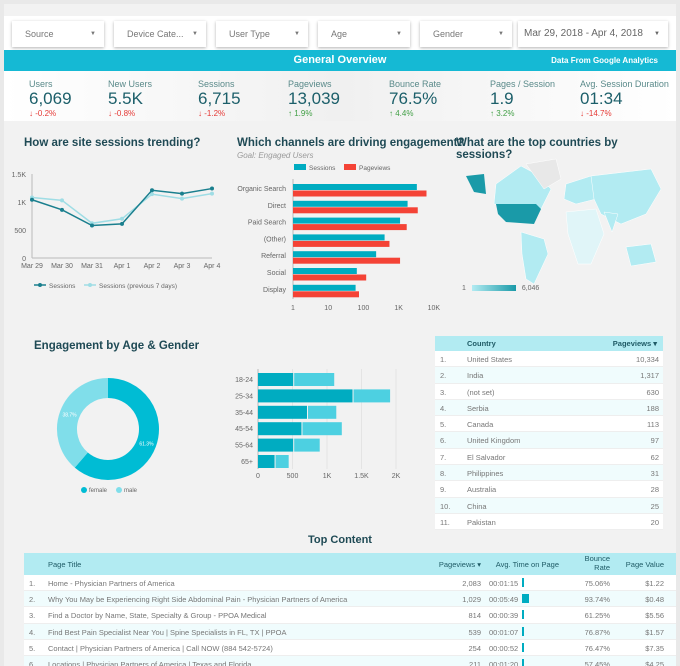 This screenshot has height=666, width=680. What do you see at coordinates (293, 476) in the screenshot?
I see `x-tick-label: 500` at bounding box center [293, 476].